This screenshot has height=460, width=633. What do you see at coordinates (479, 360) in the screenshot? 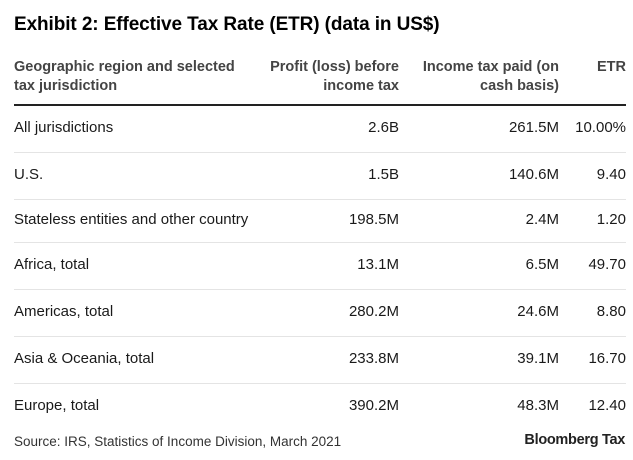
I see `cell-income-tax: 39.1M` at bounding box center [479, 360].